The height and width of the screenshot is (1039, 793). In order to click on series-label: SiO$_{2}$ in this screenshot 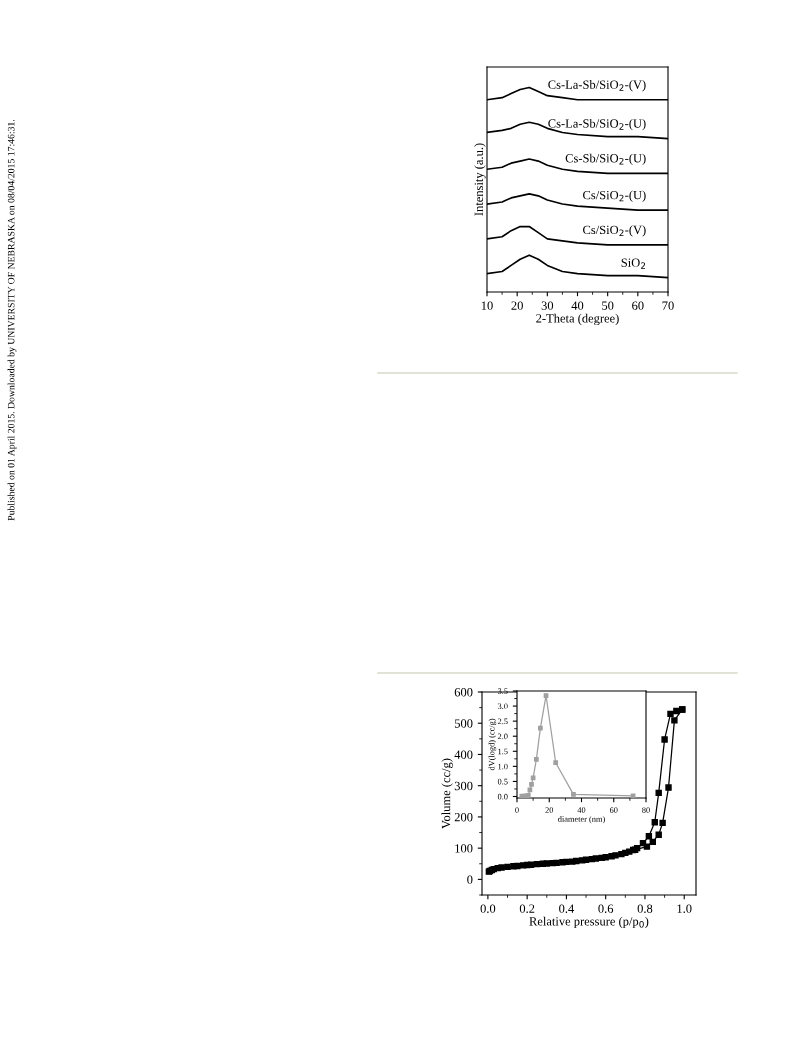, I will do `click(633, 263)`.